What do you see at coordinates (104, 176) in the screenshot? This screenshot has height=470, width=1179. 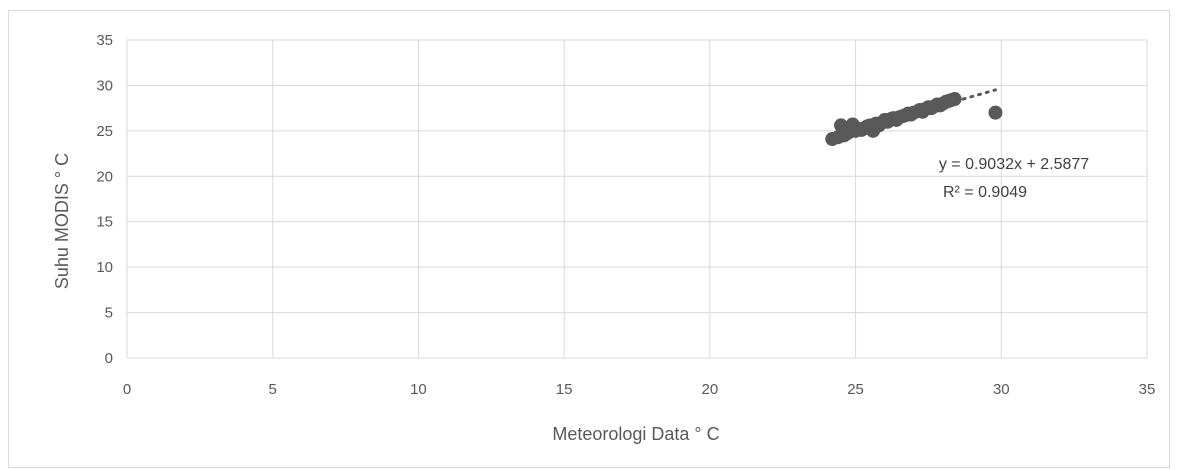 I see `y-tick-label: 20` at bounding box center [104, 176].